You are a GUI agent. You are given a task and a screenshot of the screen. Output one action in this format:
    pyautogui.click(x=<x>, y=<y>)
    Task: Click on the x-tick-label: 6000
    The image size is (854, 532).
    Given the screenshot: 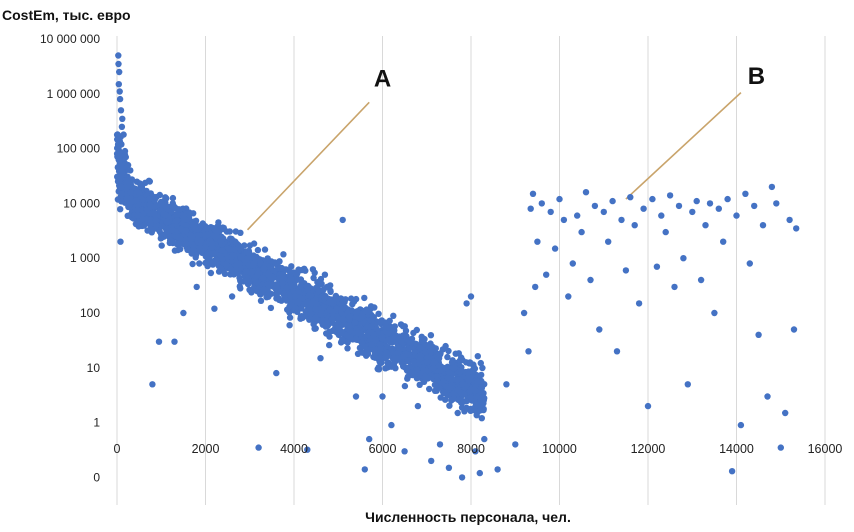 What is the action you would take?
    pyautogui.click(x=383, y=449)
    